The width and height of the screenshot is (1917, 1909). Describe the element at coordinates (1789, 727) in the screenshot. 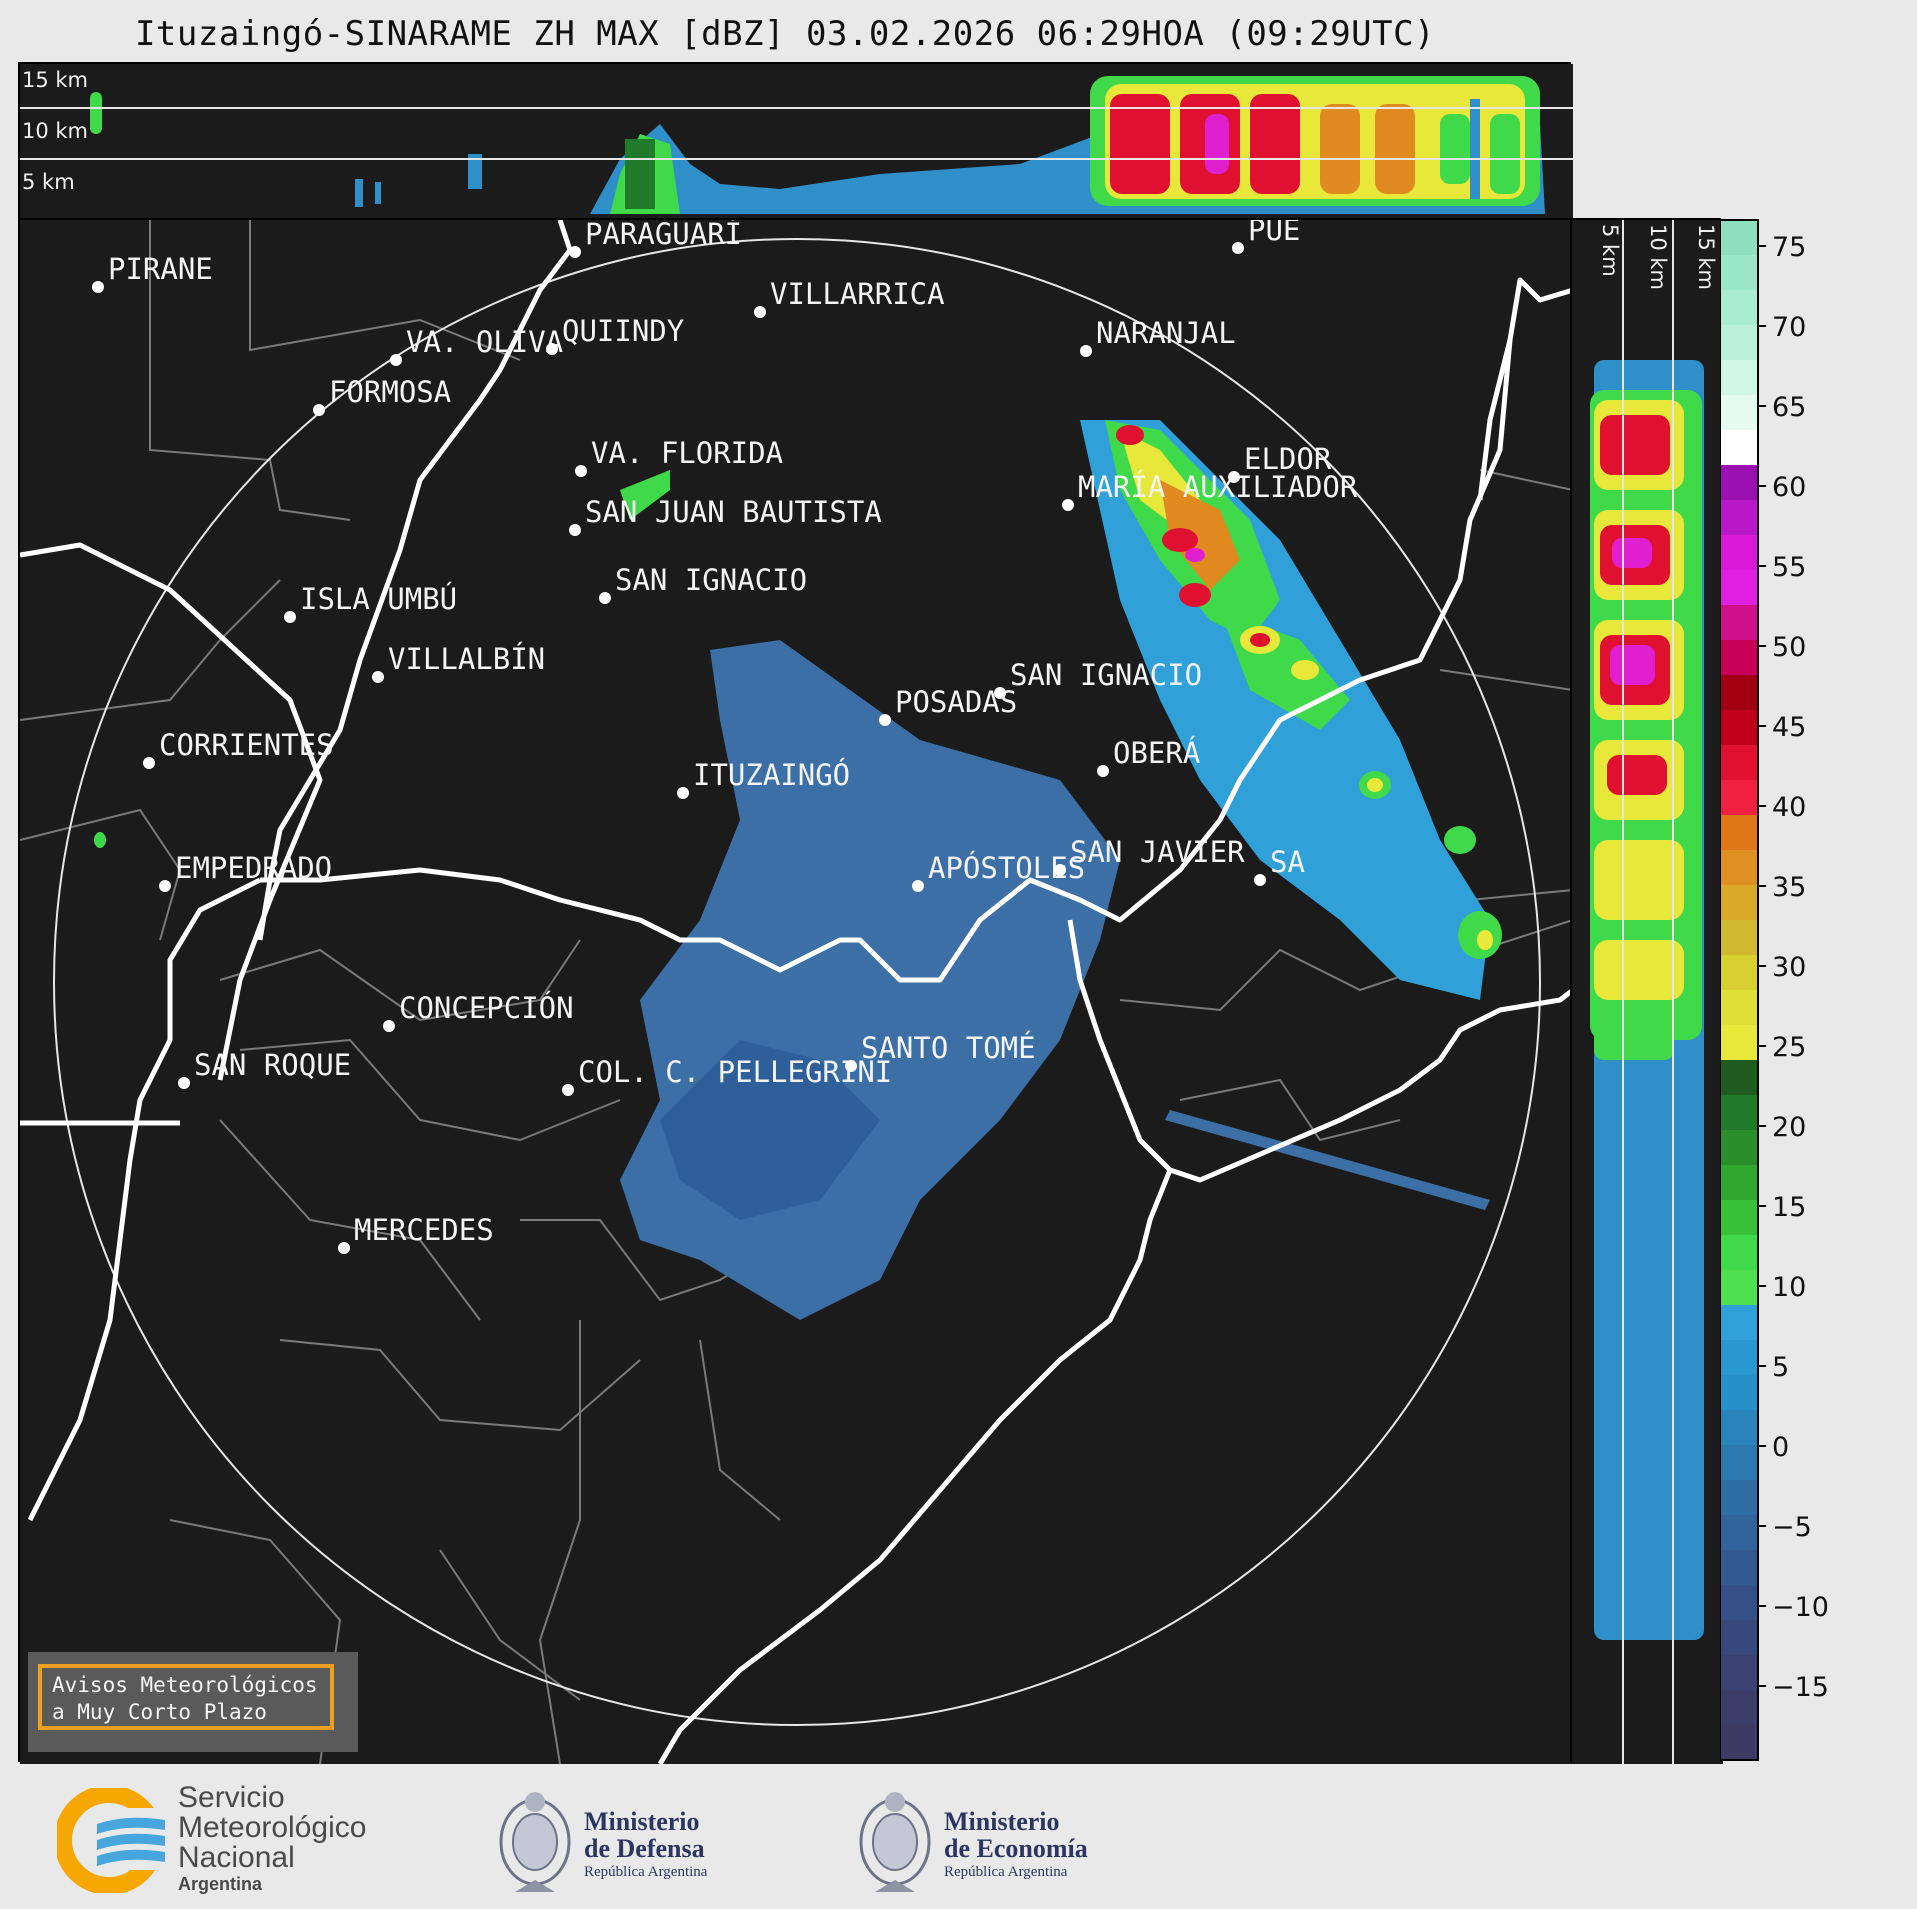

I see `colorbar-tick-label: 45` at that location.